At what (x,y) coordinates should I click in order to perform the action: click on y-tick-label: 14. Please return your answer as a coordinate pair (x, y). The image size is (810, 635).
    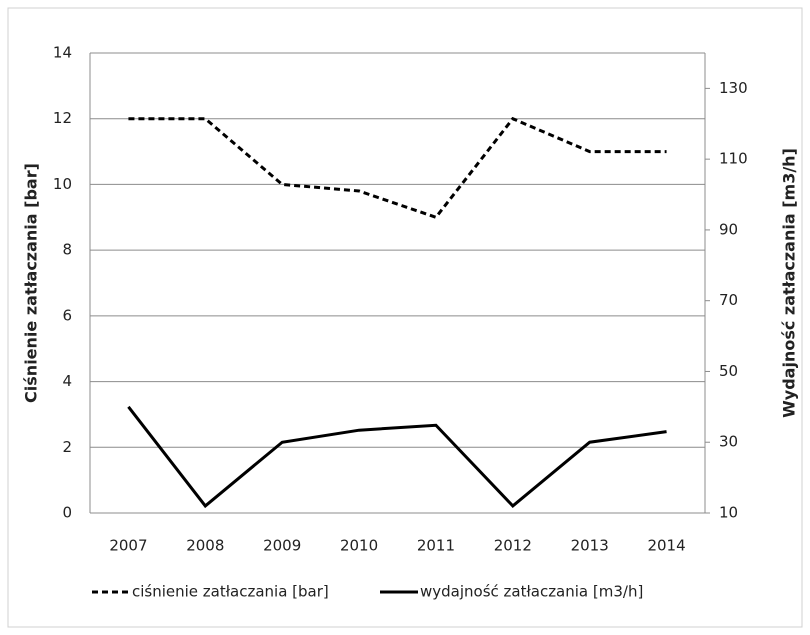
    Looking at the image, I should click on (62, 53).